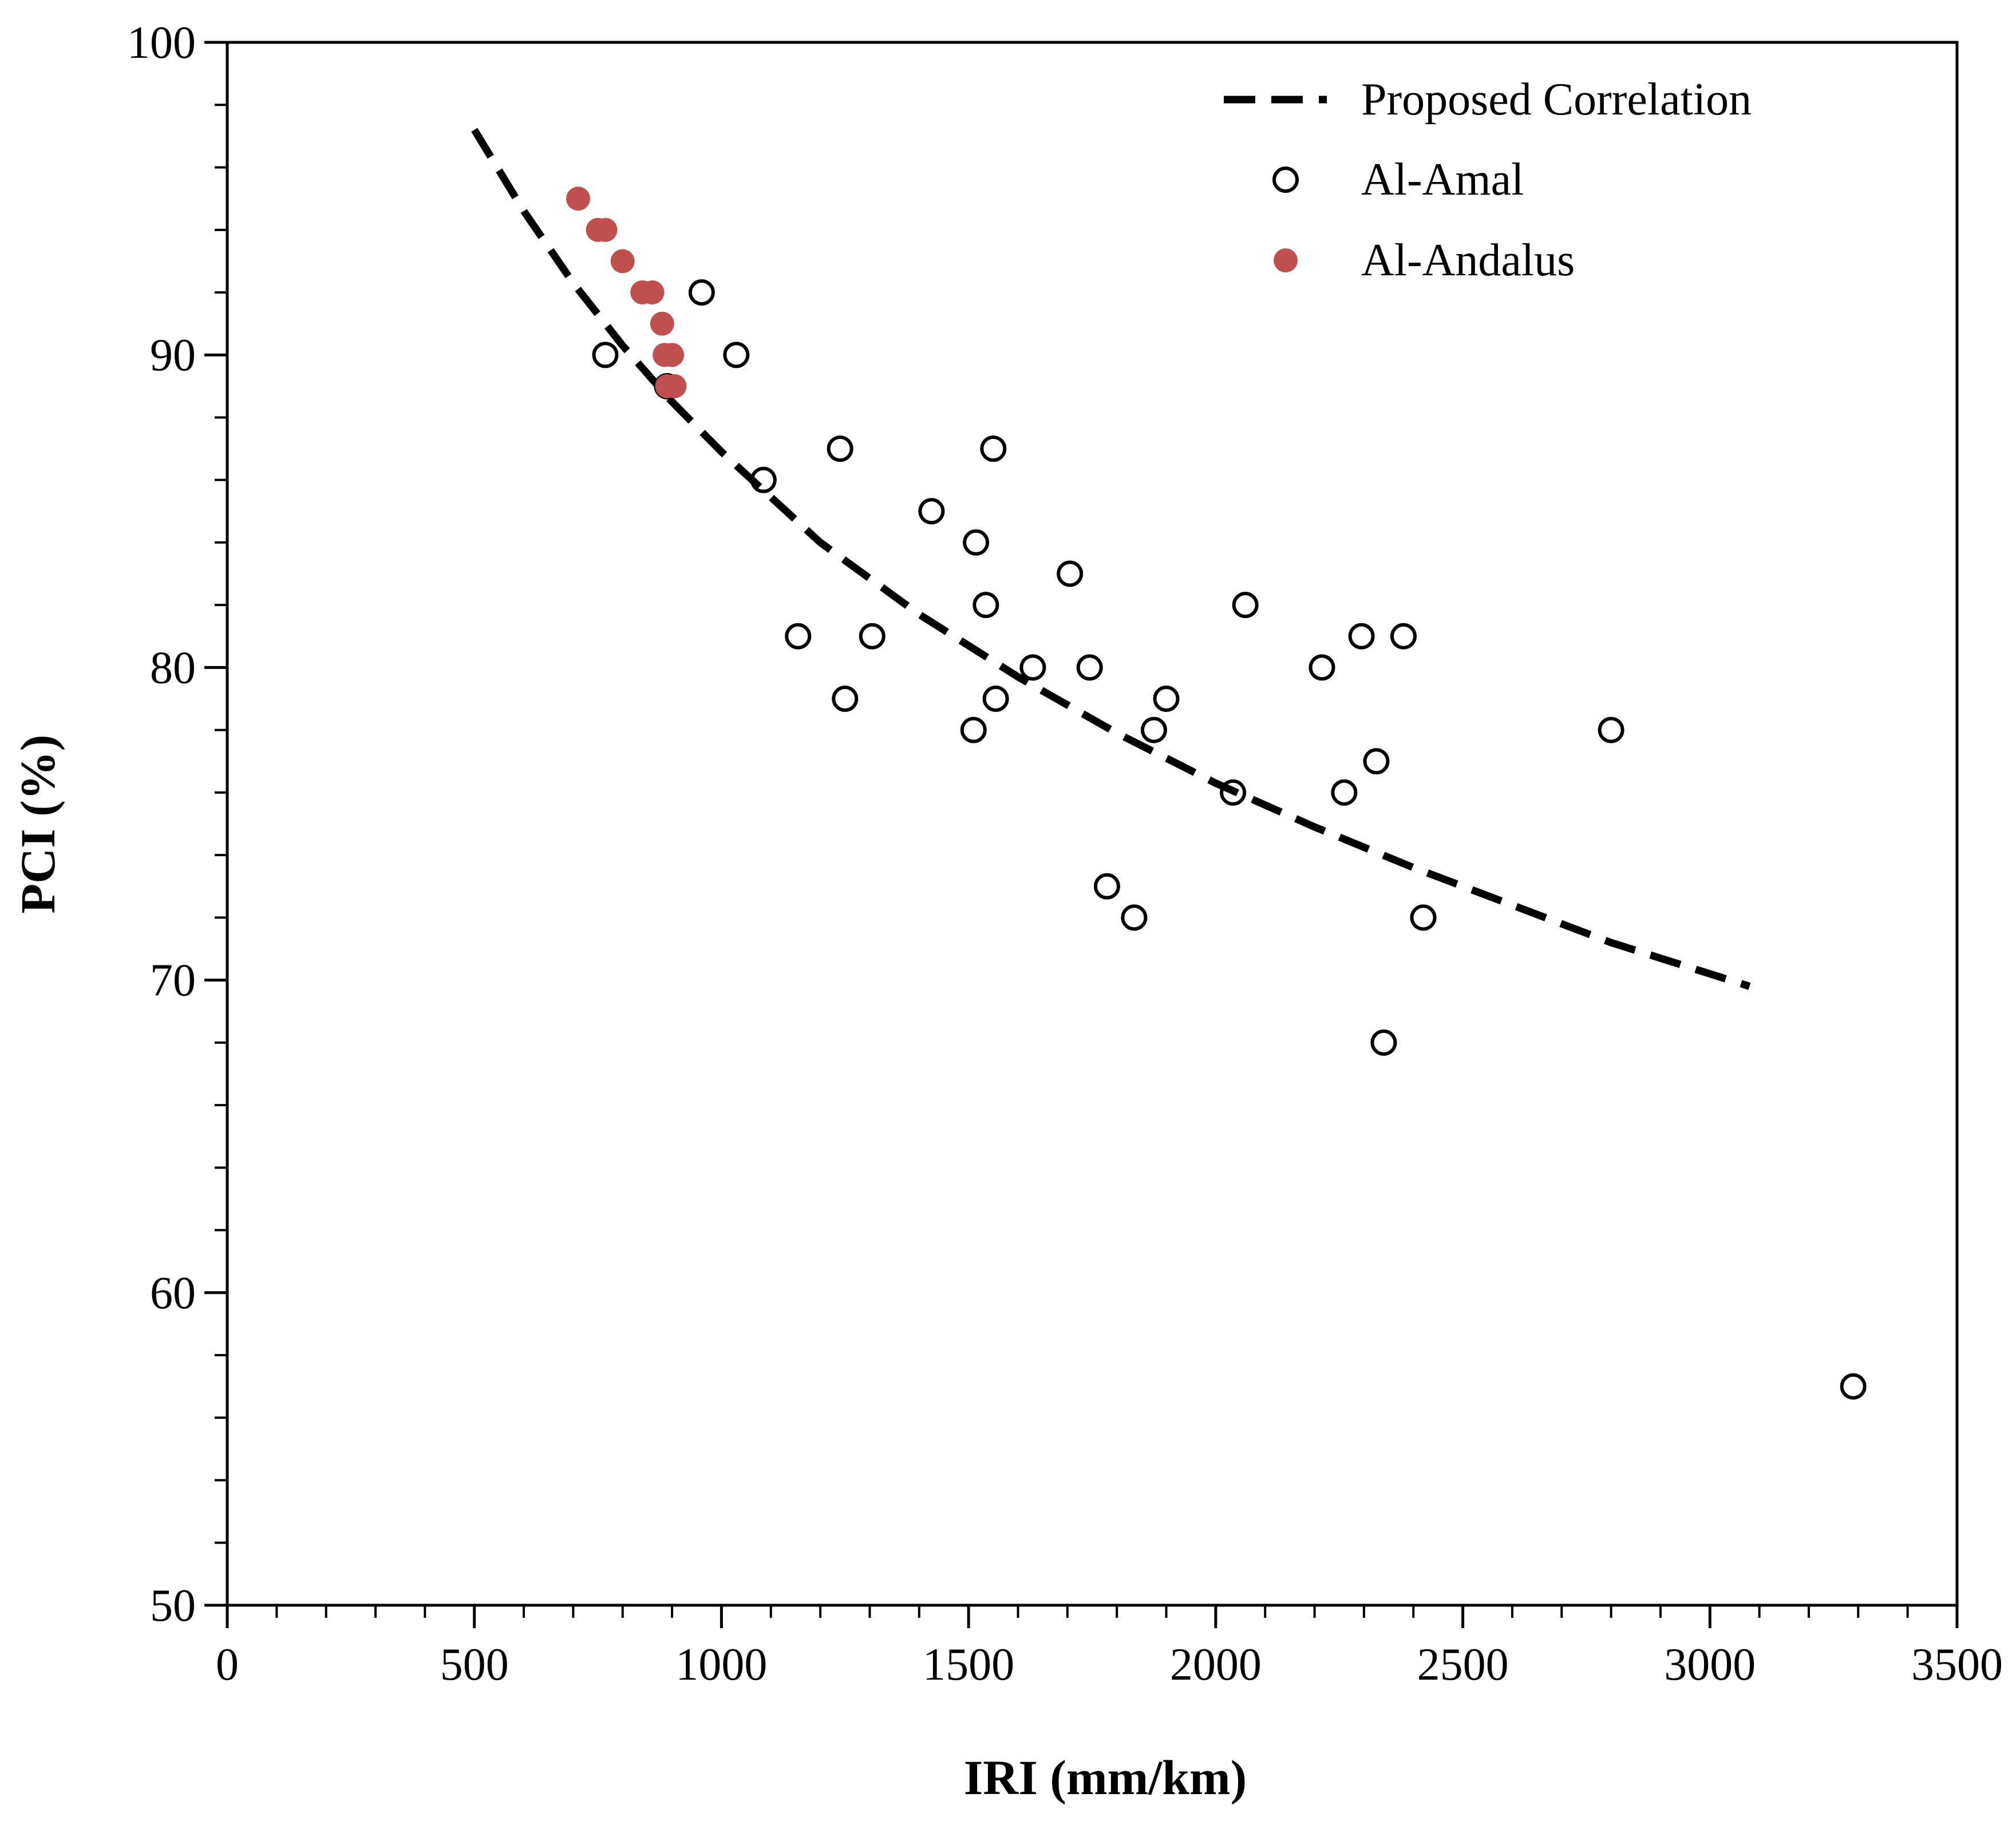 The image size is (2016, 1825). Describe the element at coordinates (227, 1665) in the screenshot. I see `x-tick-label: 0` at that location.